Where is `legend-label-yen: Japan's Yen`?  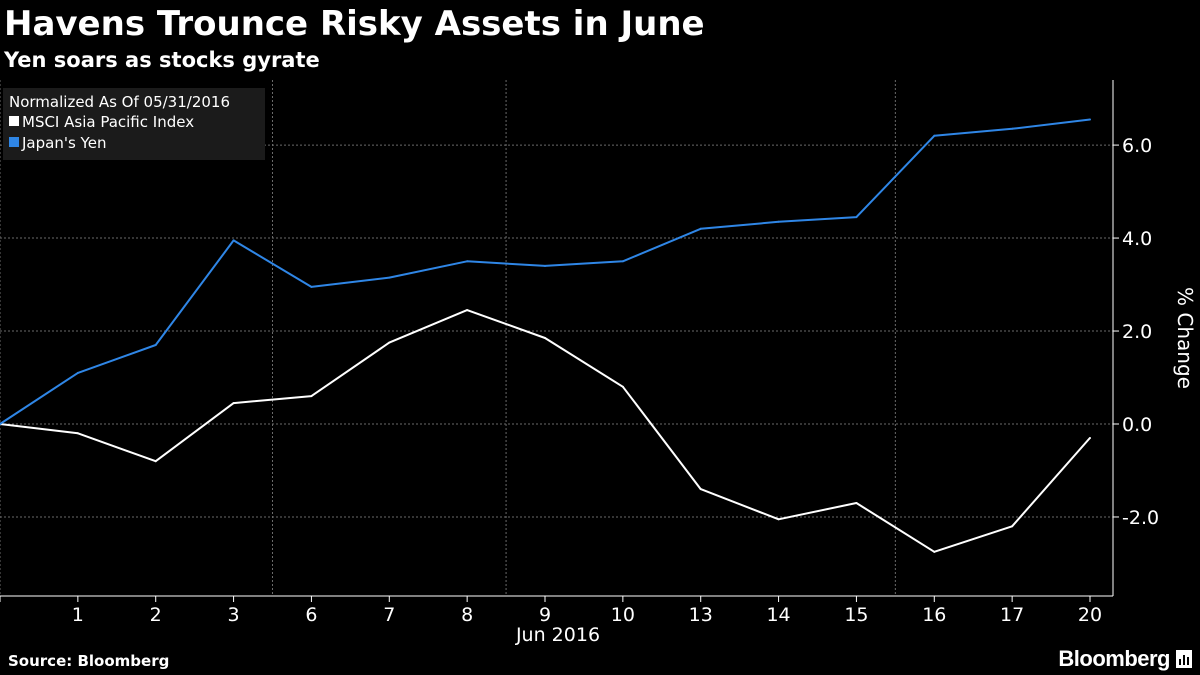
legend-label-yen: Japan's Yen is located at coordinates (63, 143).